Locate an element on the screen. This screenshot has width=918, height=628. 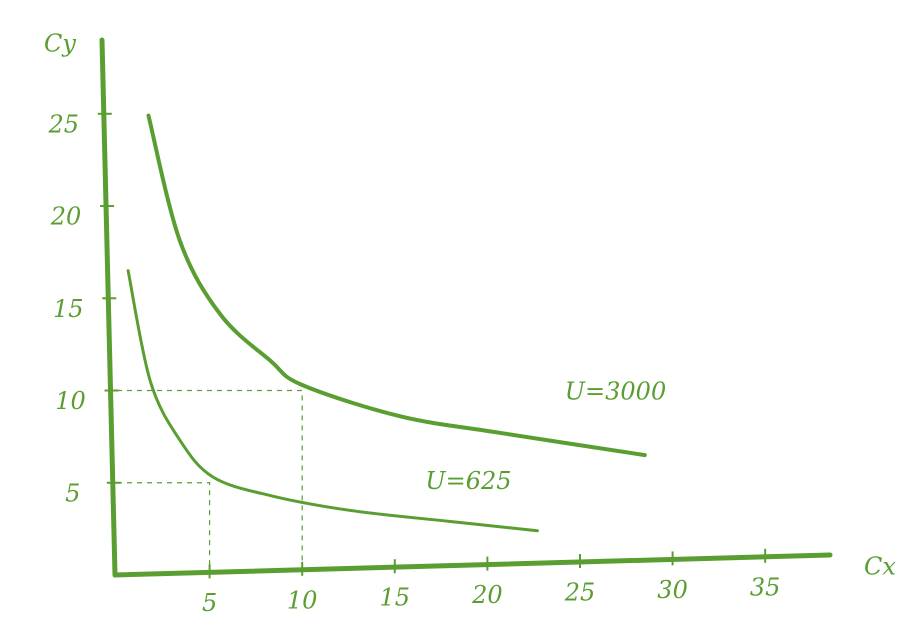
y-tick-label: 20 is located at coordinates (66, 217).